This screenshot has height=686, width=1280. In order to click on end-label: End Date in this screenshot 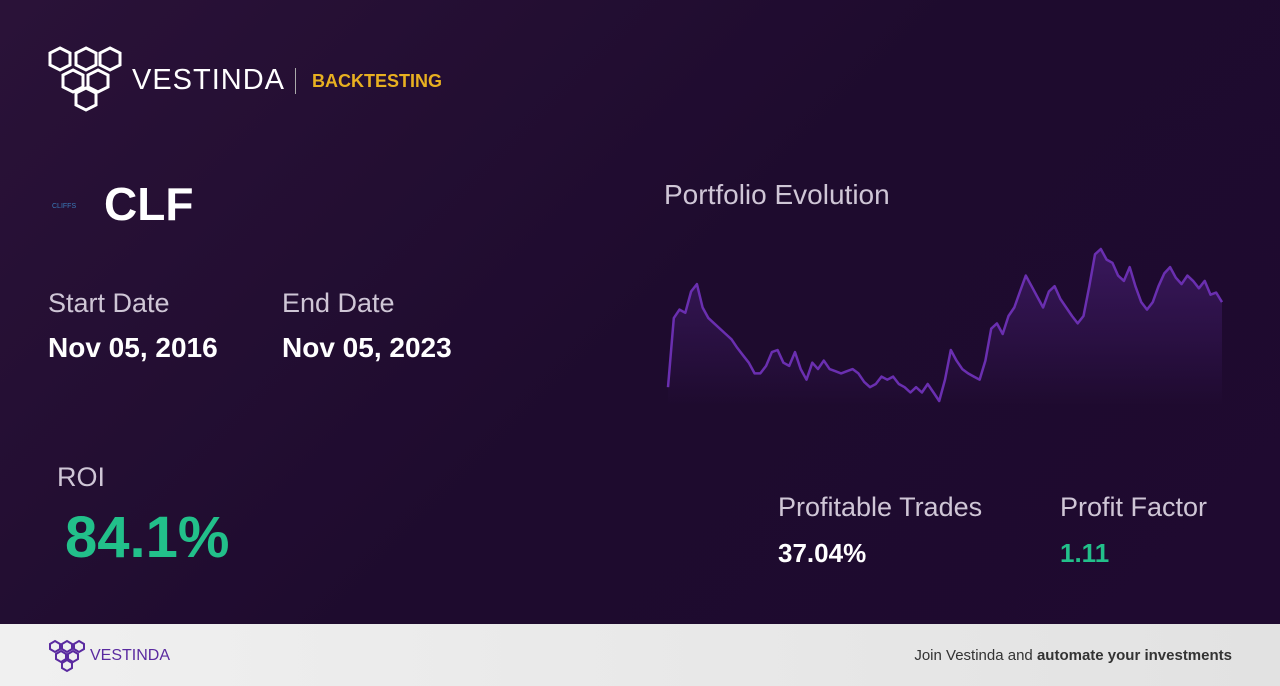, I will do `click(338, 303)`.